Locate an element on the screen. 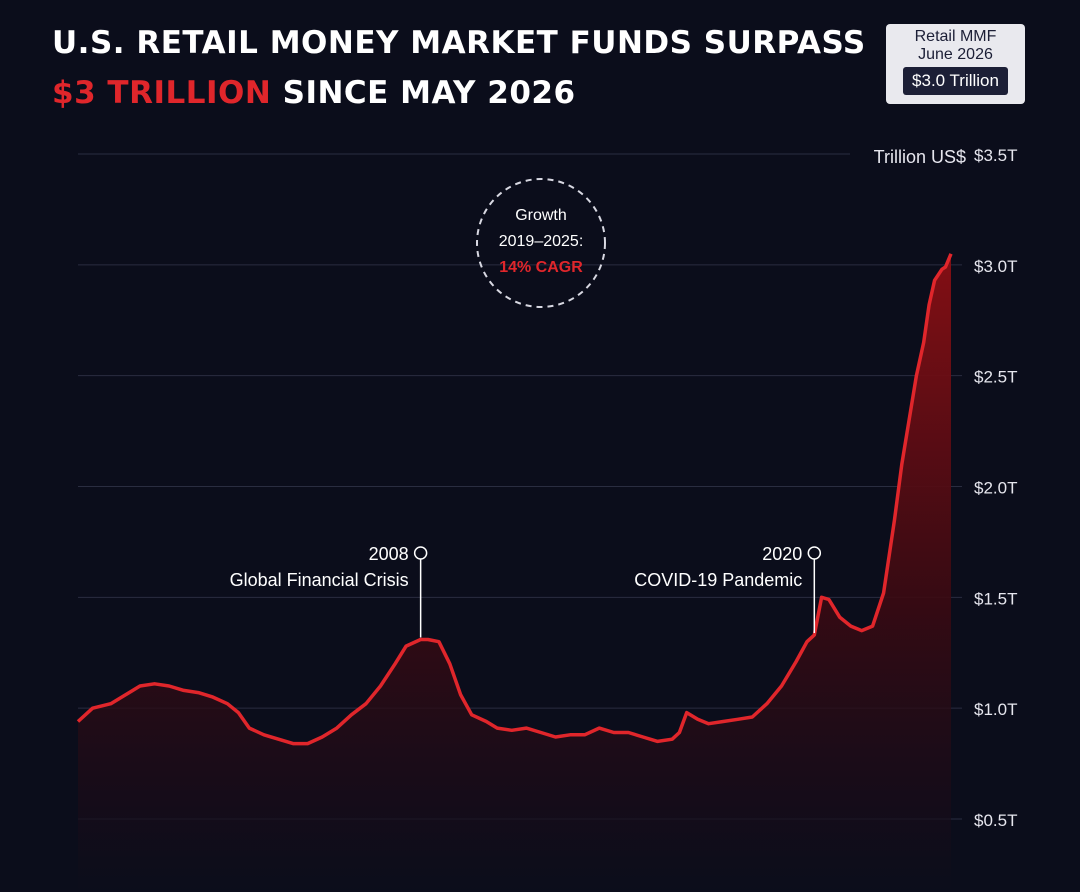  annotation-text: COVID-19 Pandemic is located at coordinates (718, 580).